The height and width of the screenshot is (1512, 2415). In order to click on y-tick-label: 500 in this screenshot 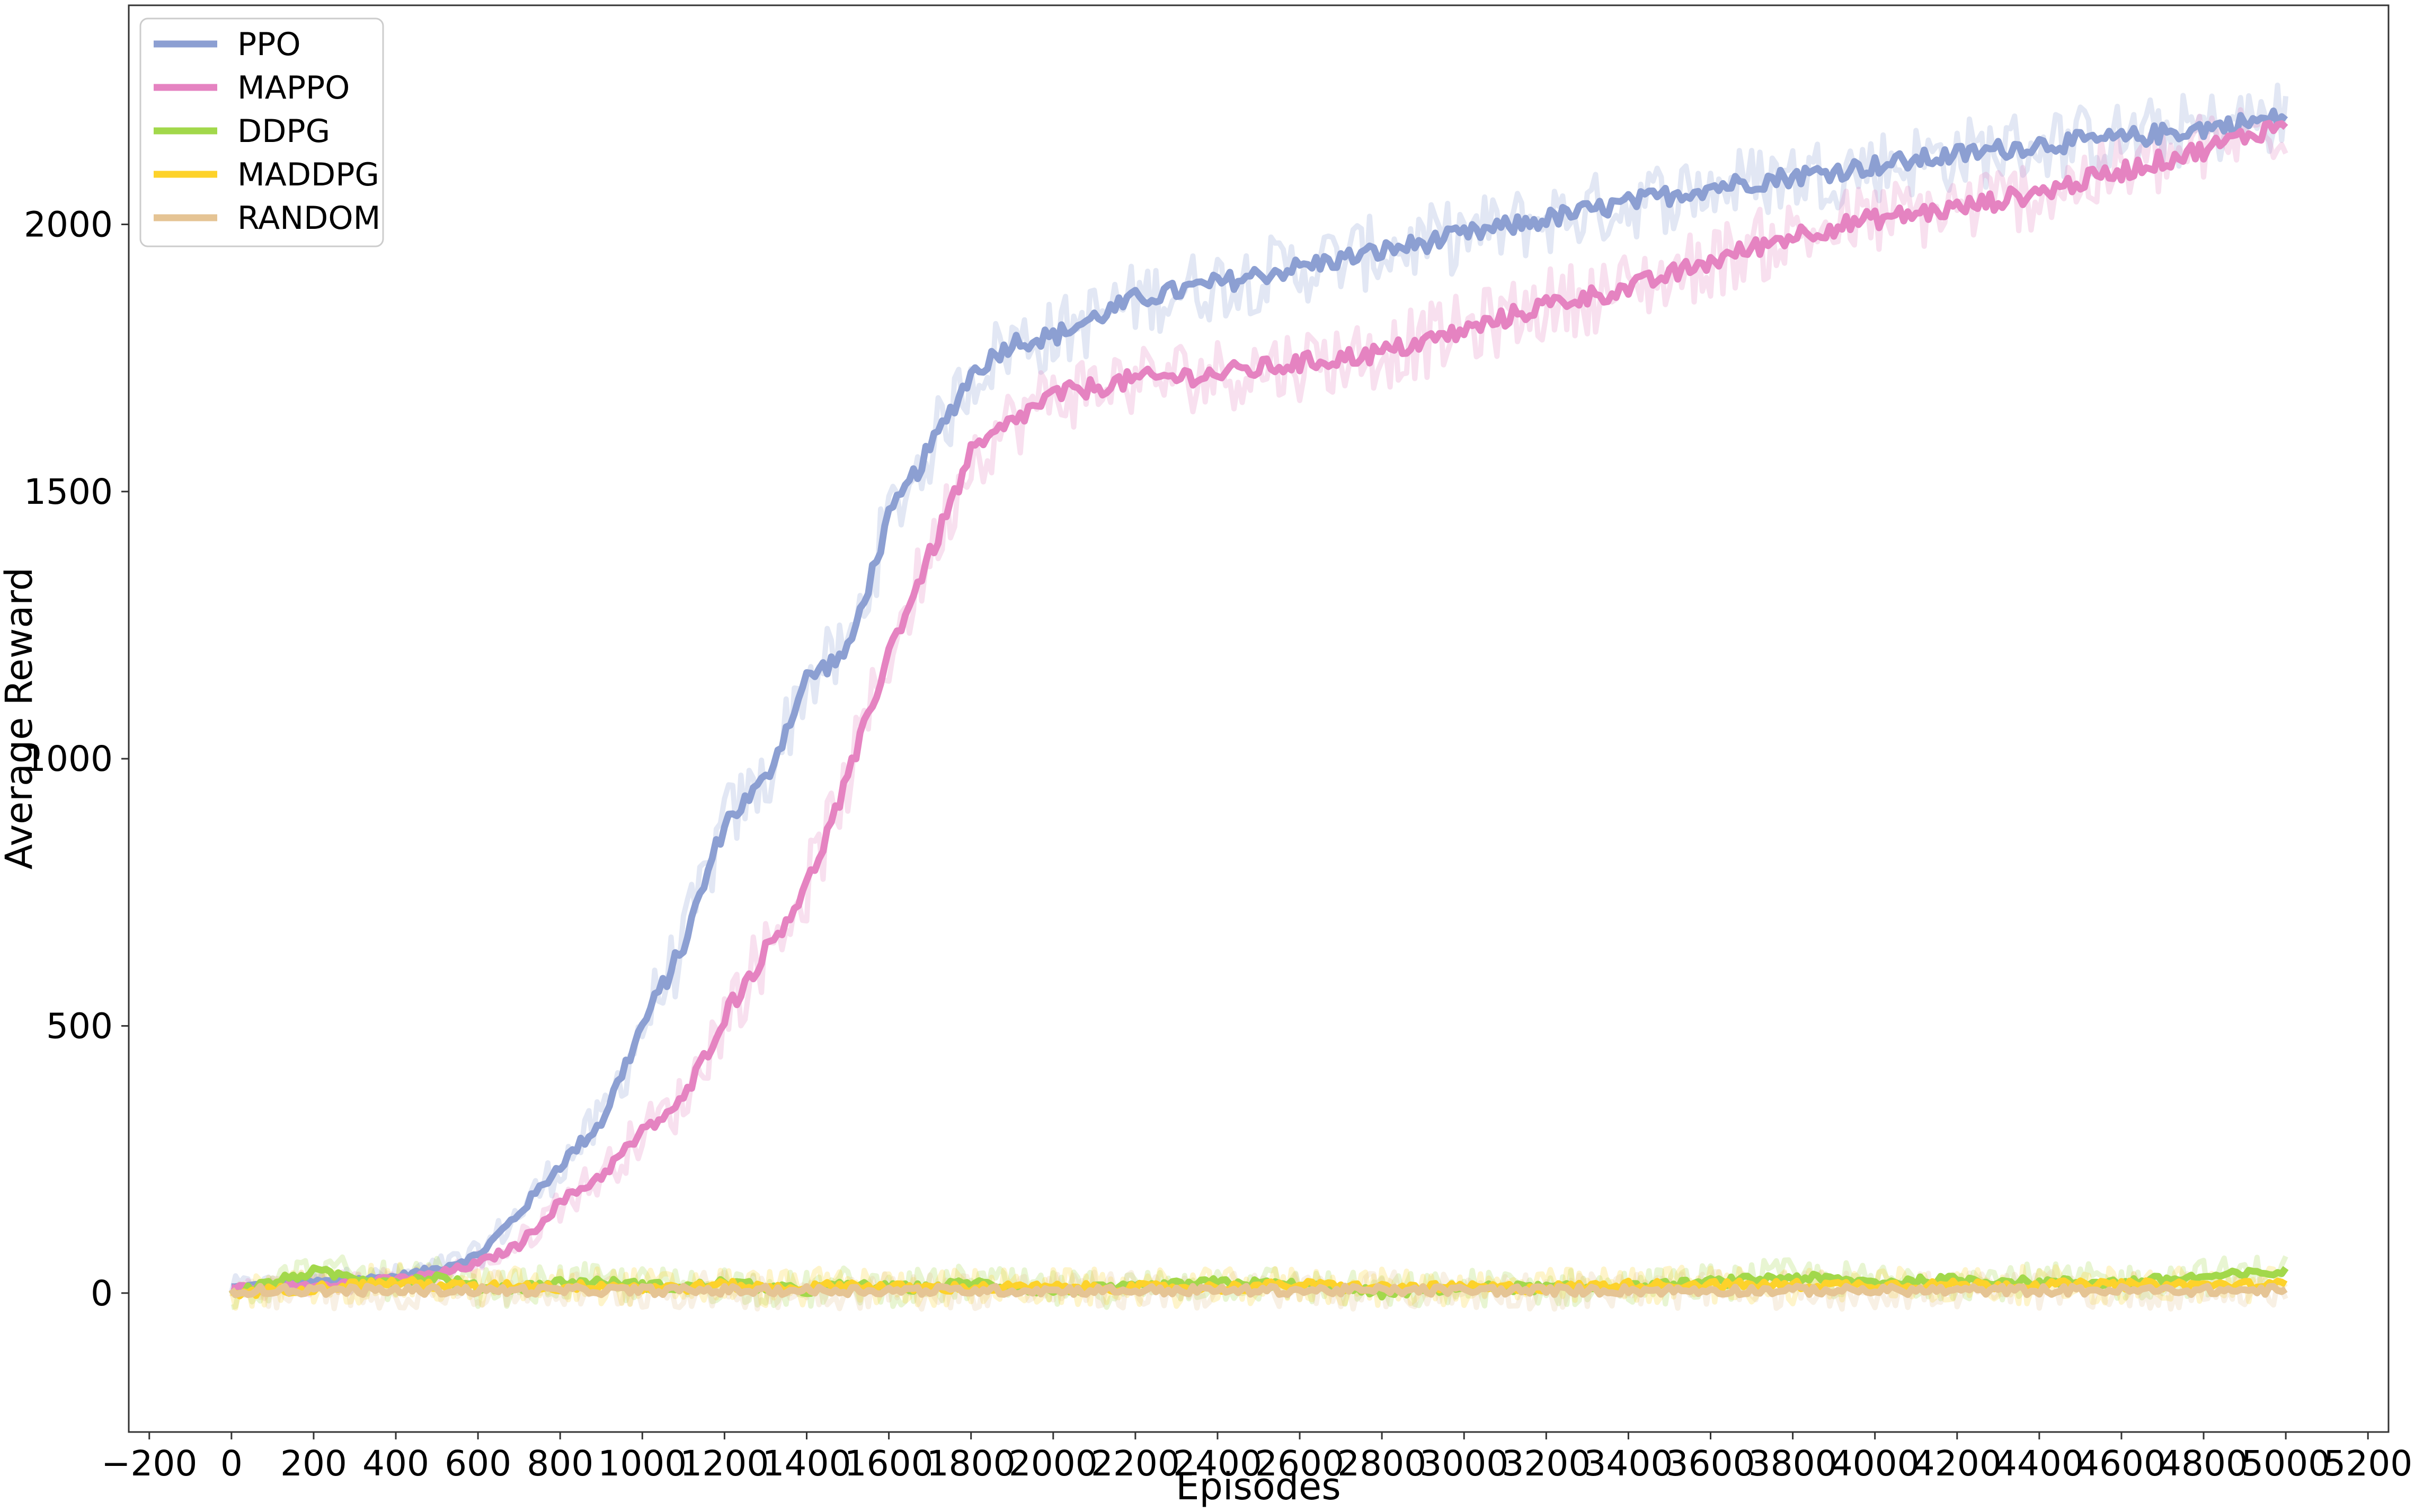, I will do `click(79, 1026)`.